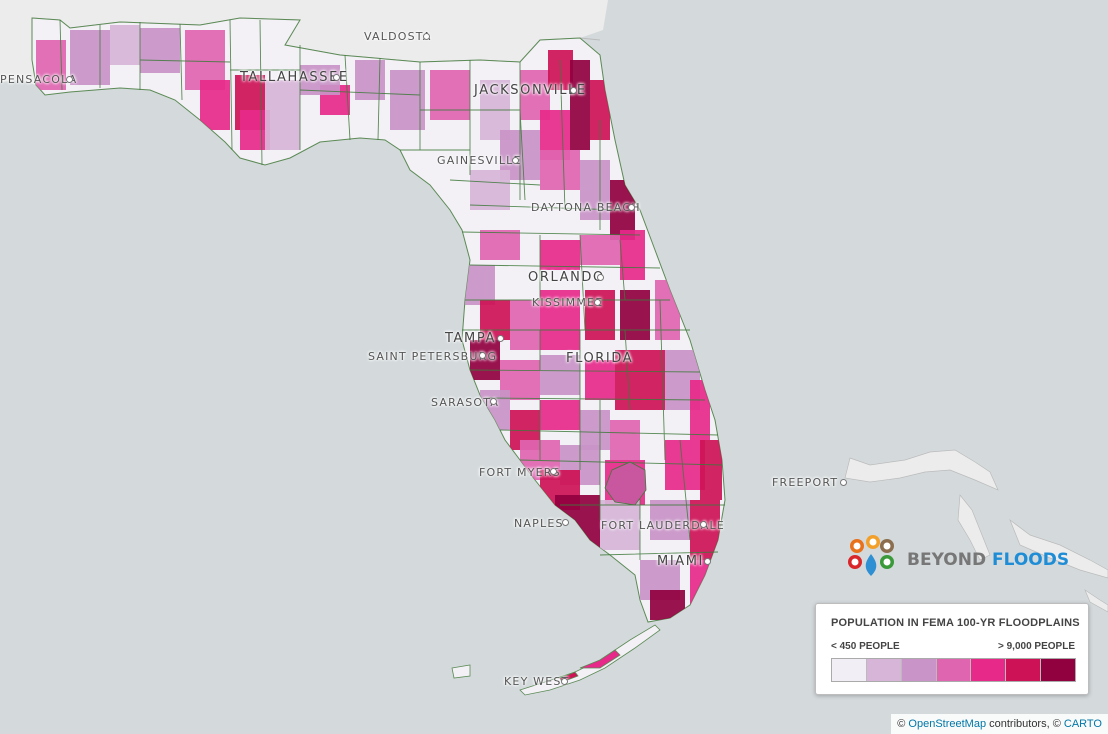  What do you see at coordinates (1025, 724) in the screenshot?
I see `attribution-text: contributors, ©` at bounding box center [1025, 724].